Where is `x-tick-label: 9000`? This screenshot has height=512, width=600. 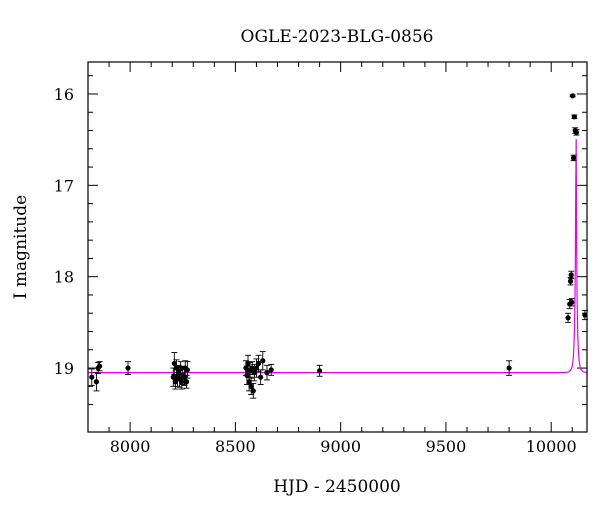 x-tick-label: 9000 is located at coordinates (340, 446).